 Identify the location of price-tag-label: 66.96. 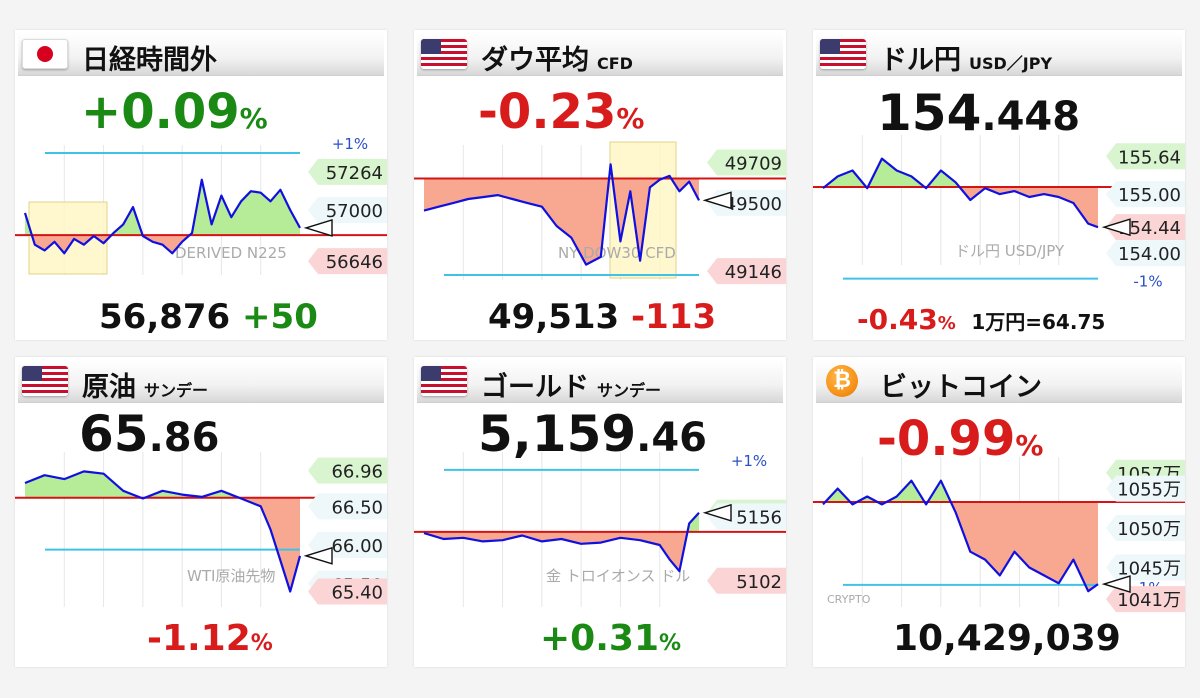
(357, 472).